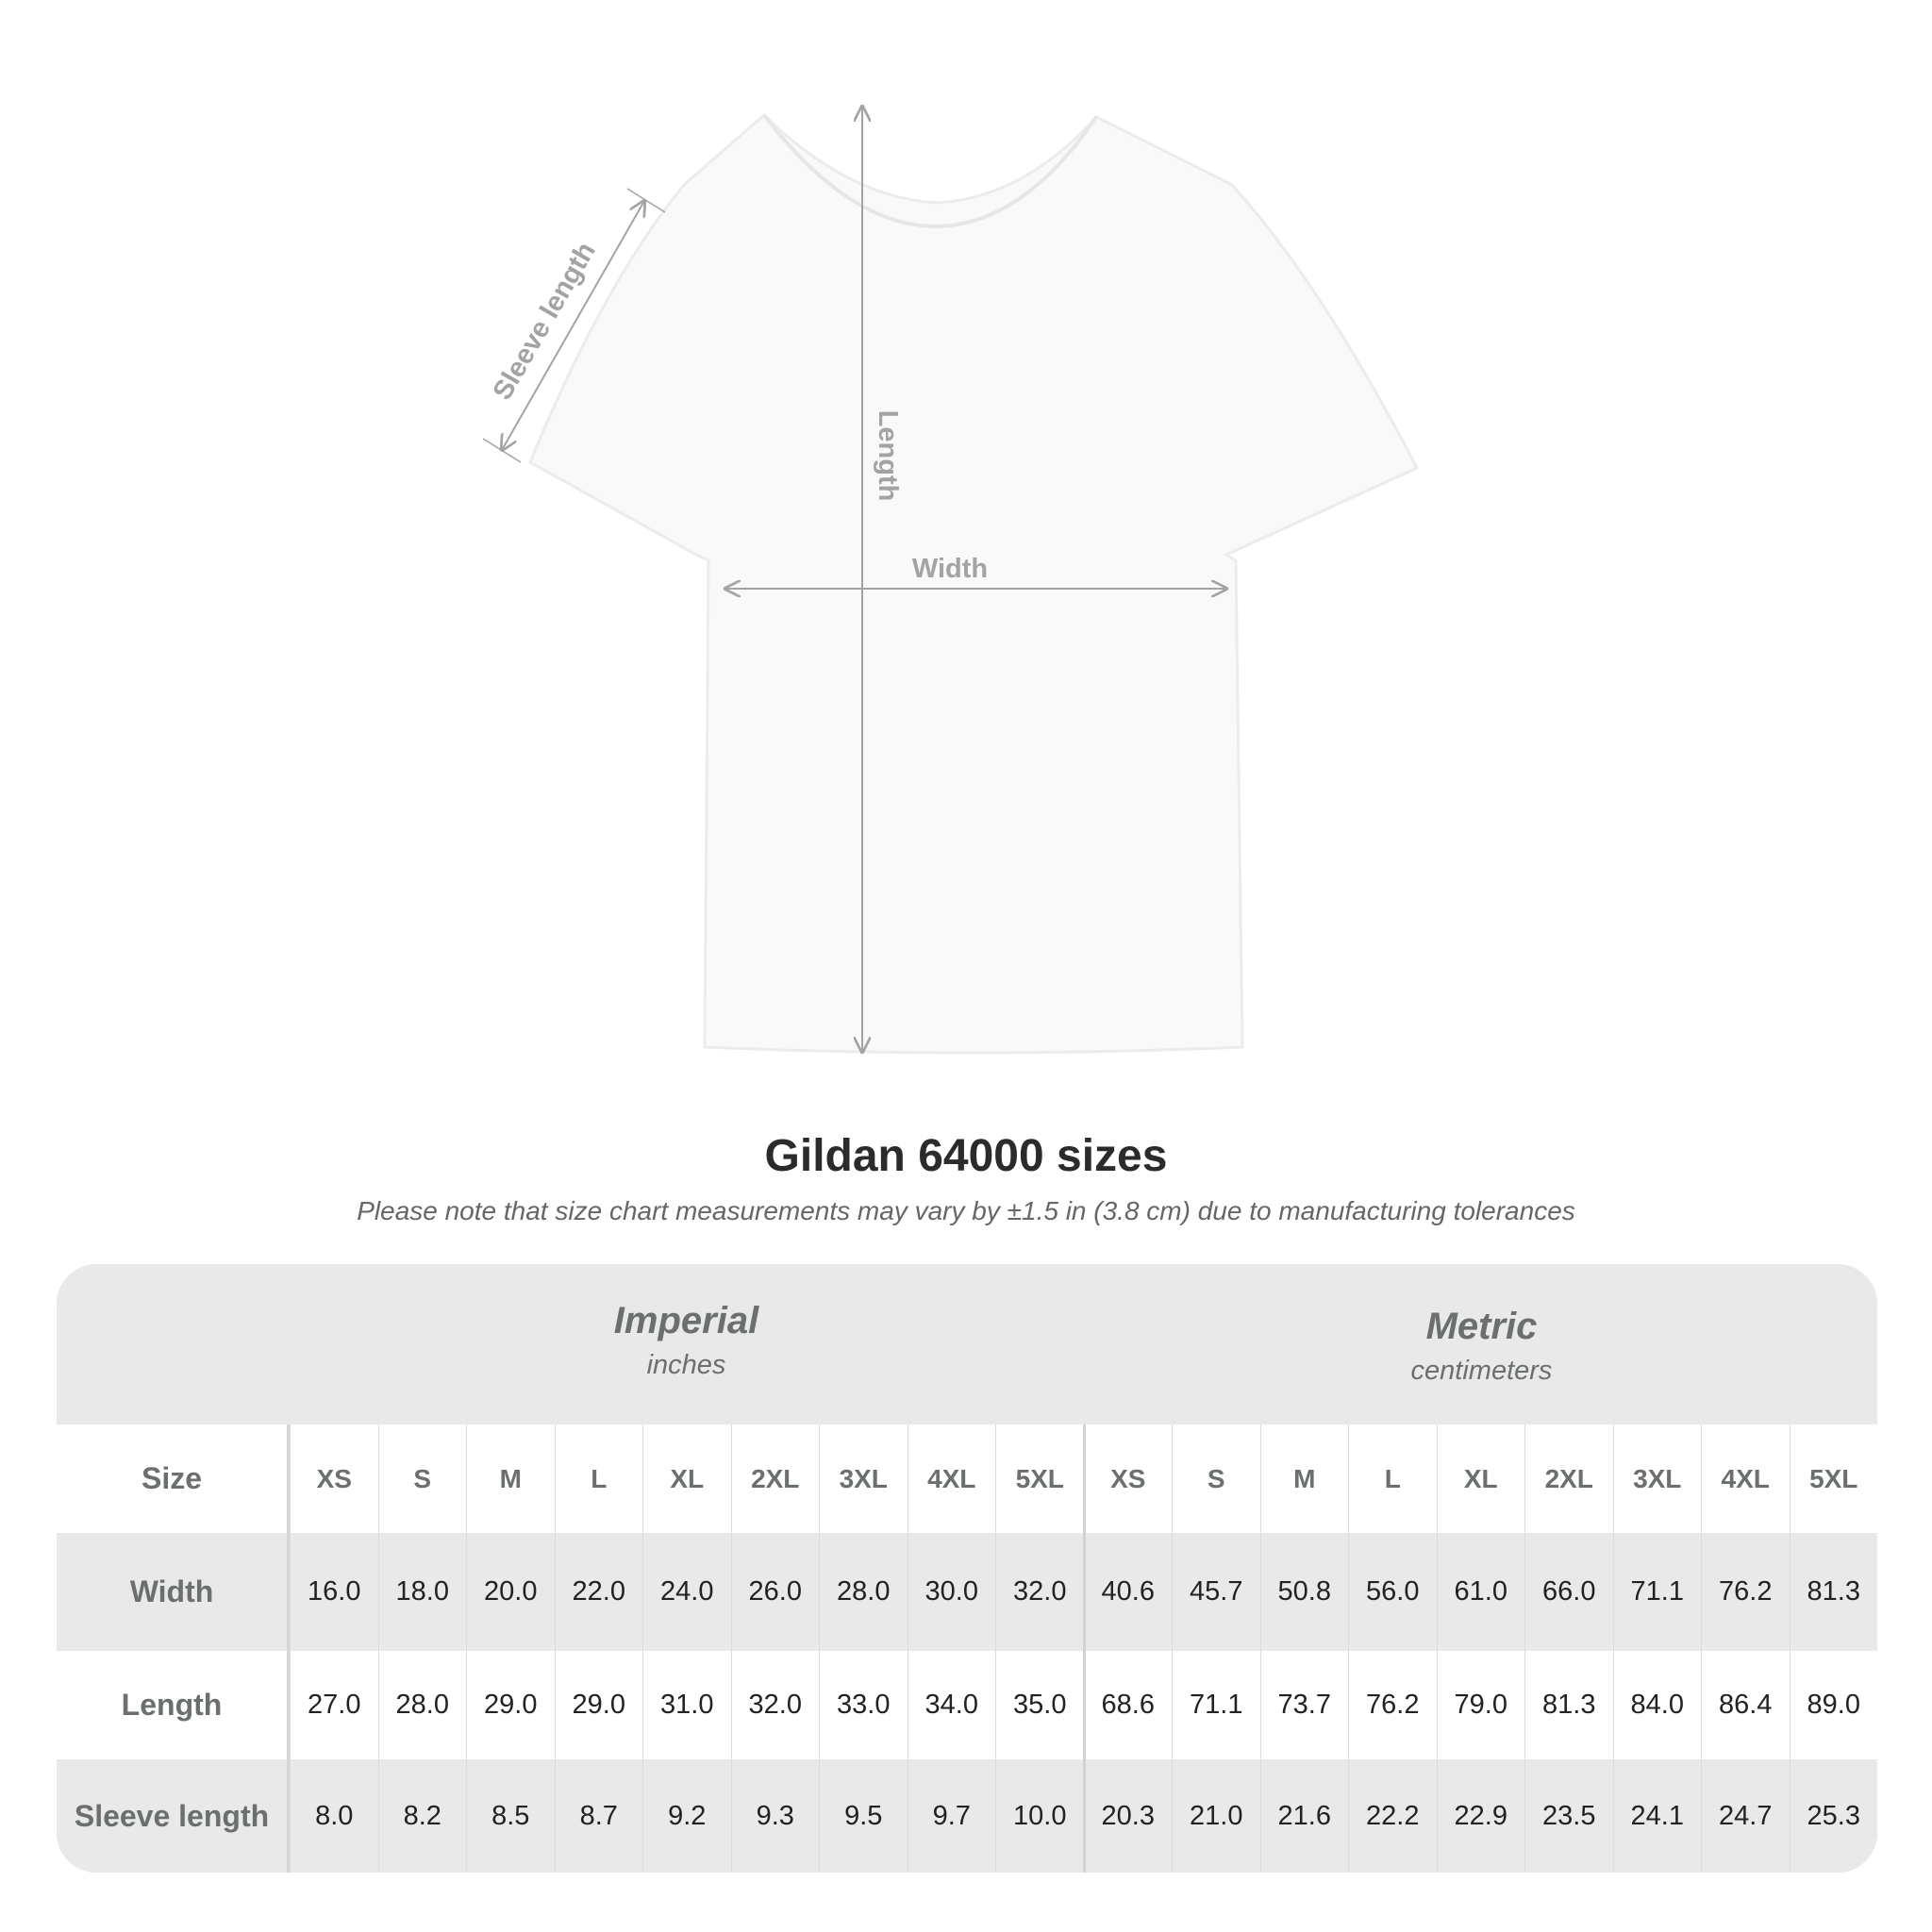  Describe the element at coordinates (1393, 1816) in the screenshot. I see `table-cell: 22.2` at that location.